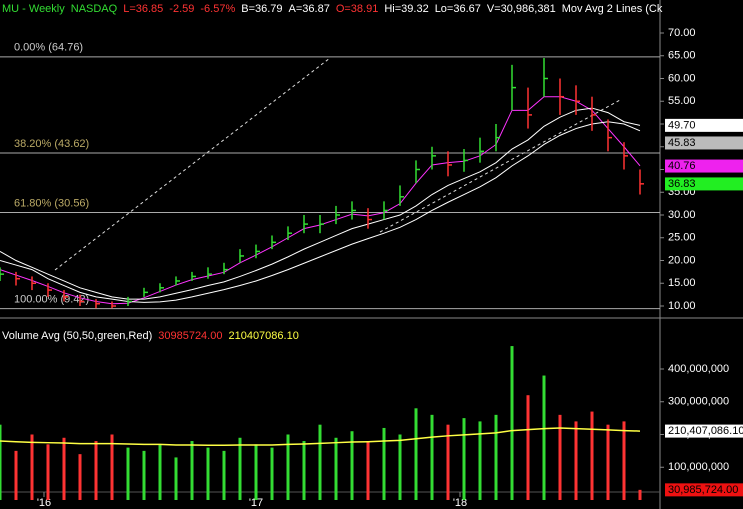 The image size is (743, 509). I want to click on header-item: L=36.85, so click(143, 9).